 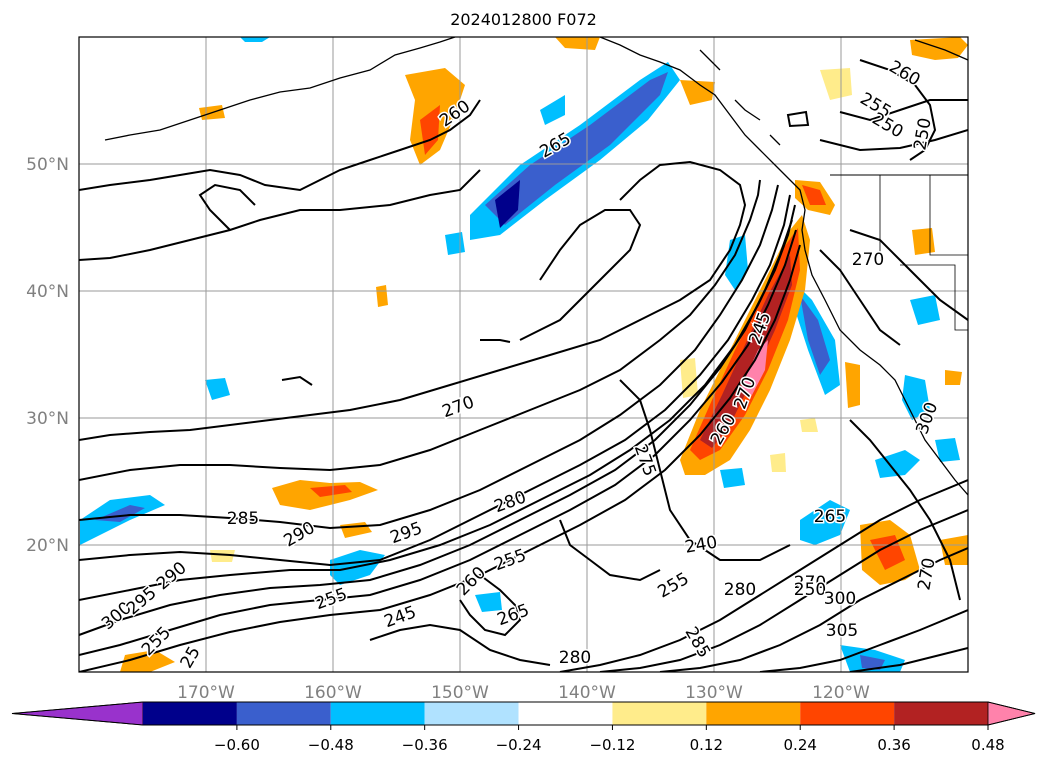 What do you see at coordinates (841, 693) in the screenshot?
I see `lon-tick-label: 120°W` at bounding box center [841, 693].